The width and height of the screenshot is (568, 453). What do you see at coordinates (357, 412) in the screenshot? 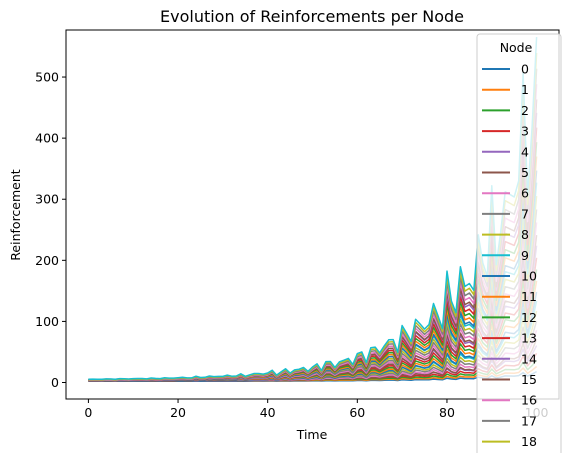
I see `x-tick-label: 60` at bounding box center [357, 412].